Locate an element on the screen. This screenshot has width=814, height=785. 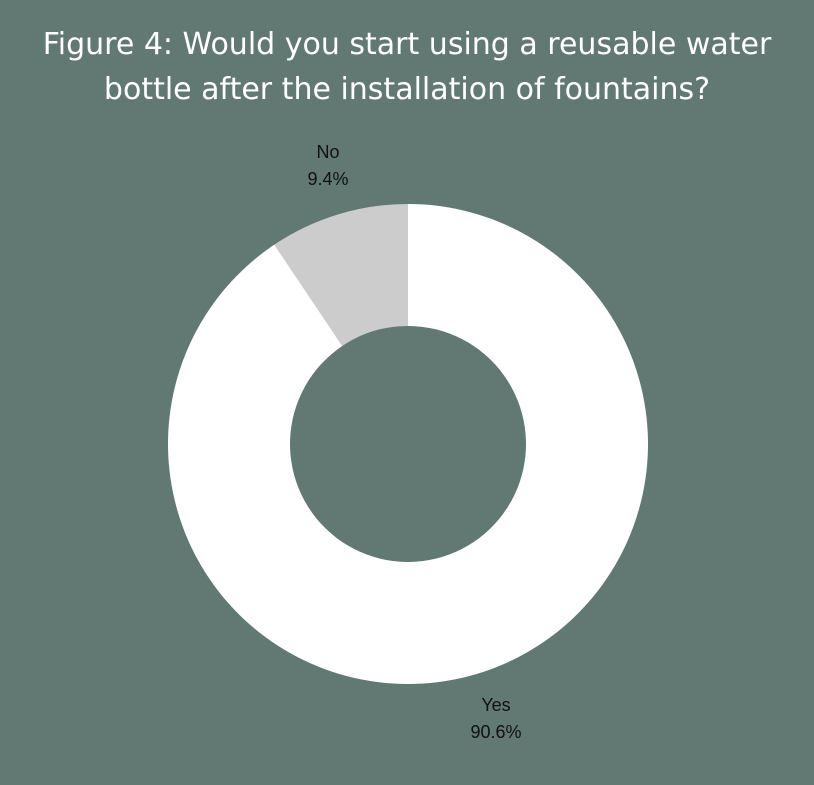
slice-value-yes: 90.6% is located at coordinates (495, 732).